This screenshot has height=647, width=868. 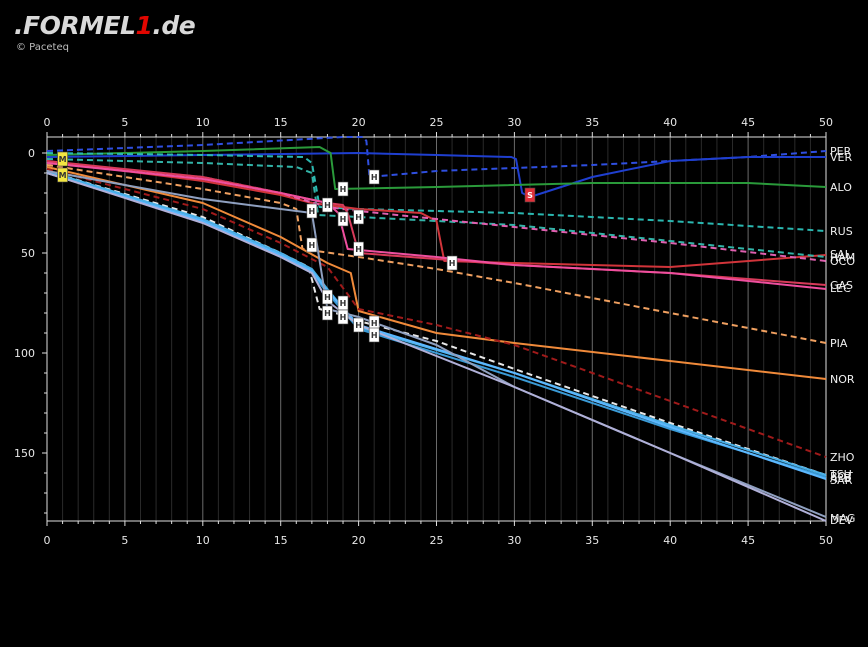 I want to click on driver-label-lec: LEC, so click(x=840, y=288).